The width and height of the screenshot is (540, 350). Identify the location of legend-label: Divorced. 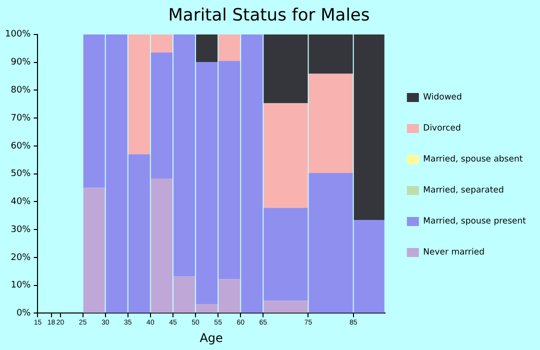
(442, 129).